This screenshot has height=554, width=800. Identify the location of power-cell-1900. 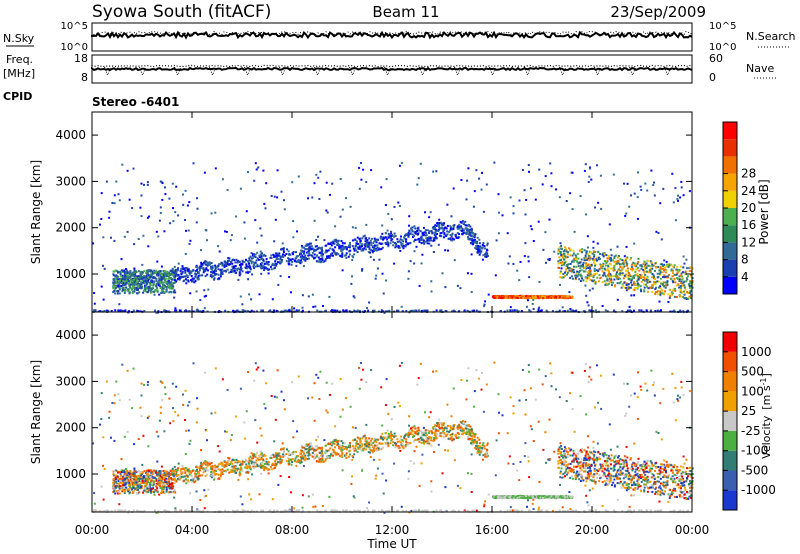
(302, 251).